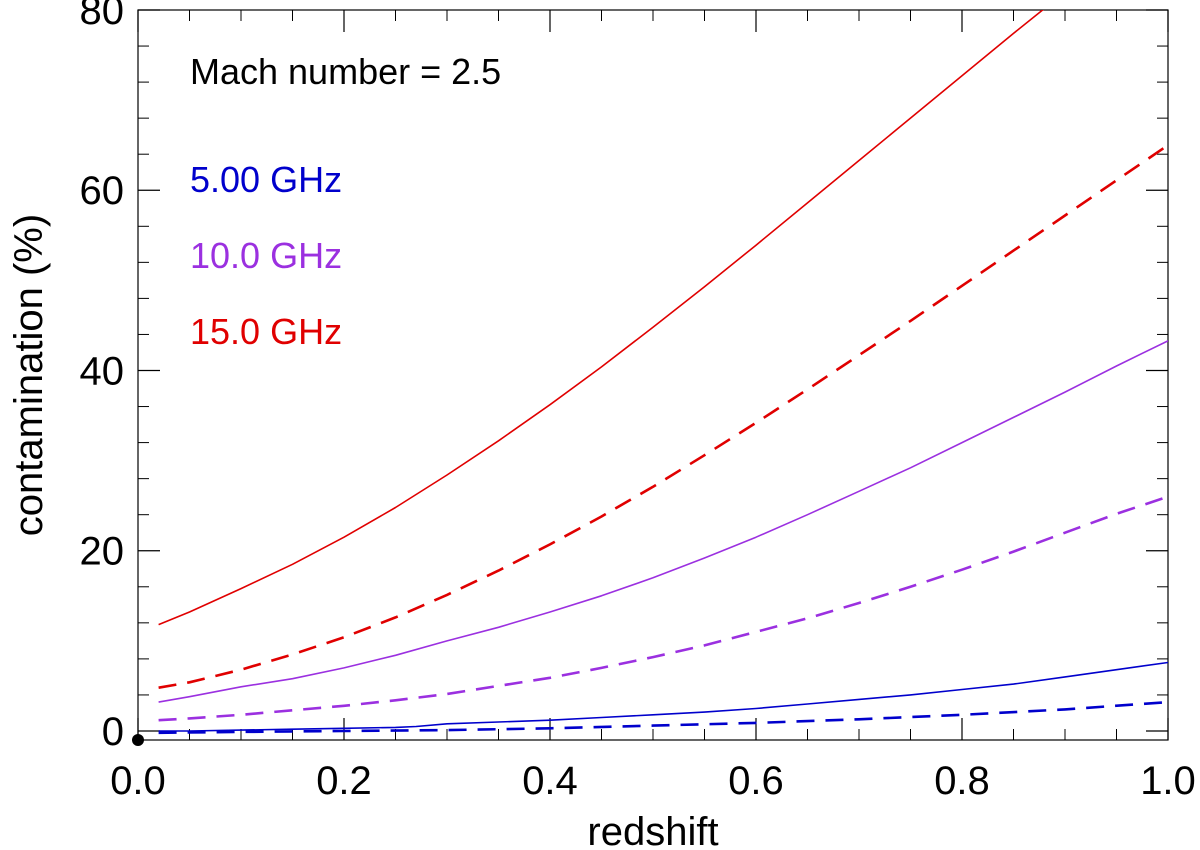  Describe the element at coordinates (962, 781) in the screenshot. I see `x-tick-label: 0.8` at that location.